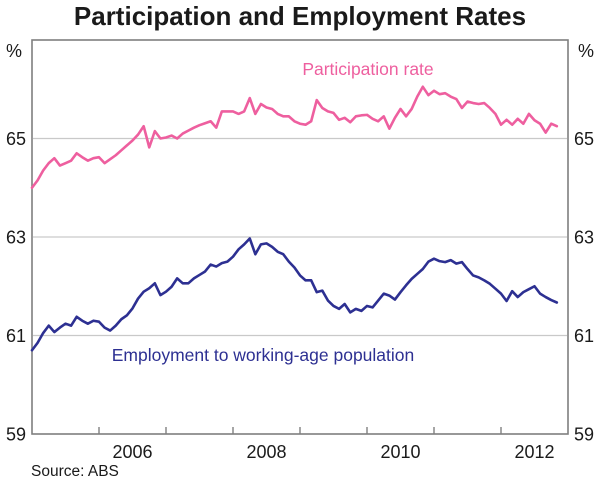 The width and height of the screenshot is (600, 486). I want to click on y-axis-label-right-61: 61, so click(584, 336).